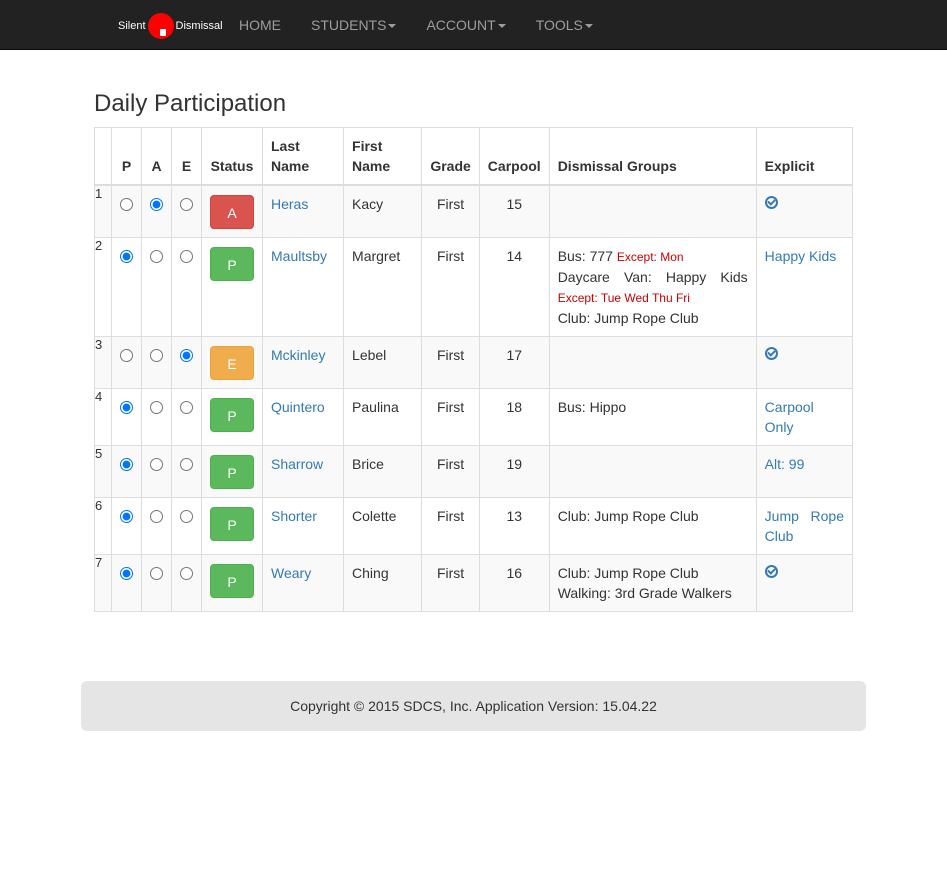 This screenshot has height=889, width=947. Describe the element at coordinates (297, 464) in the screenshot. I see `student-link: Sharrow` at that location.